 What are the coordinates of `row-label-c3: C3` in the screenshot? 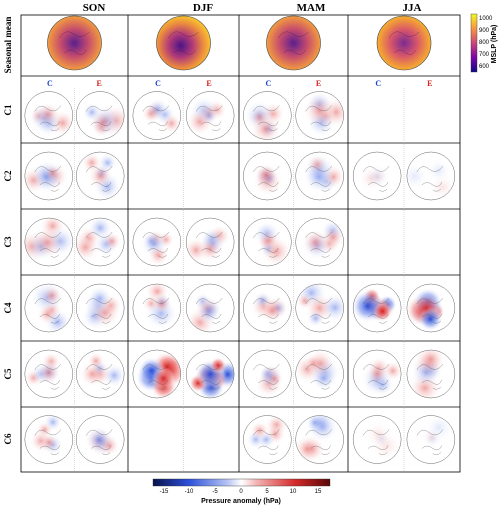 It's located at (8, 241).